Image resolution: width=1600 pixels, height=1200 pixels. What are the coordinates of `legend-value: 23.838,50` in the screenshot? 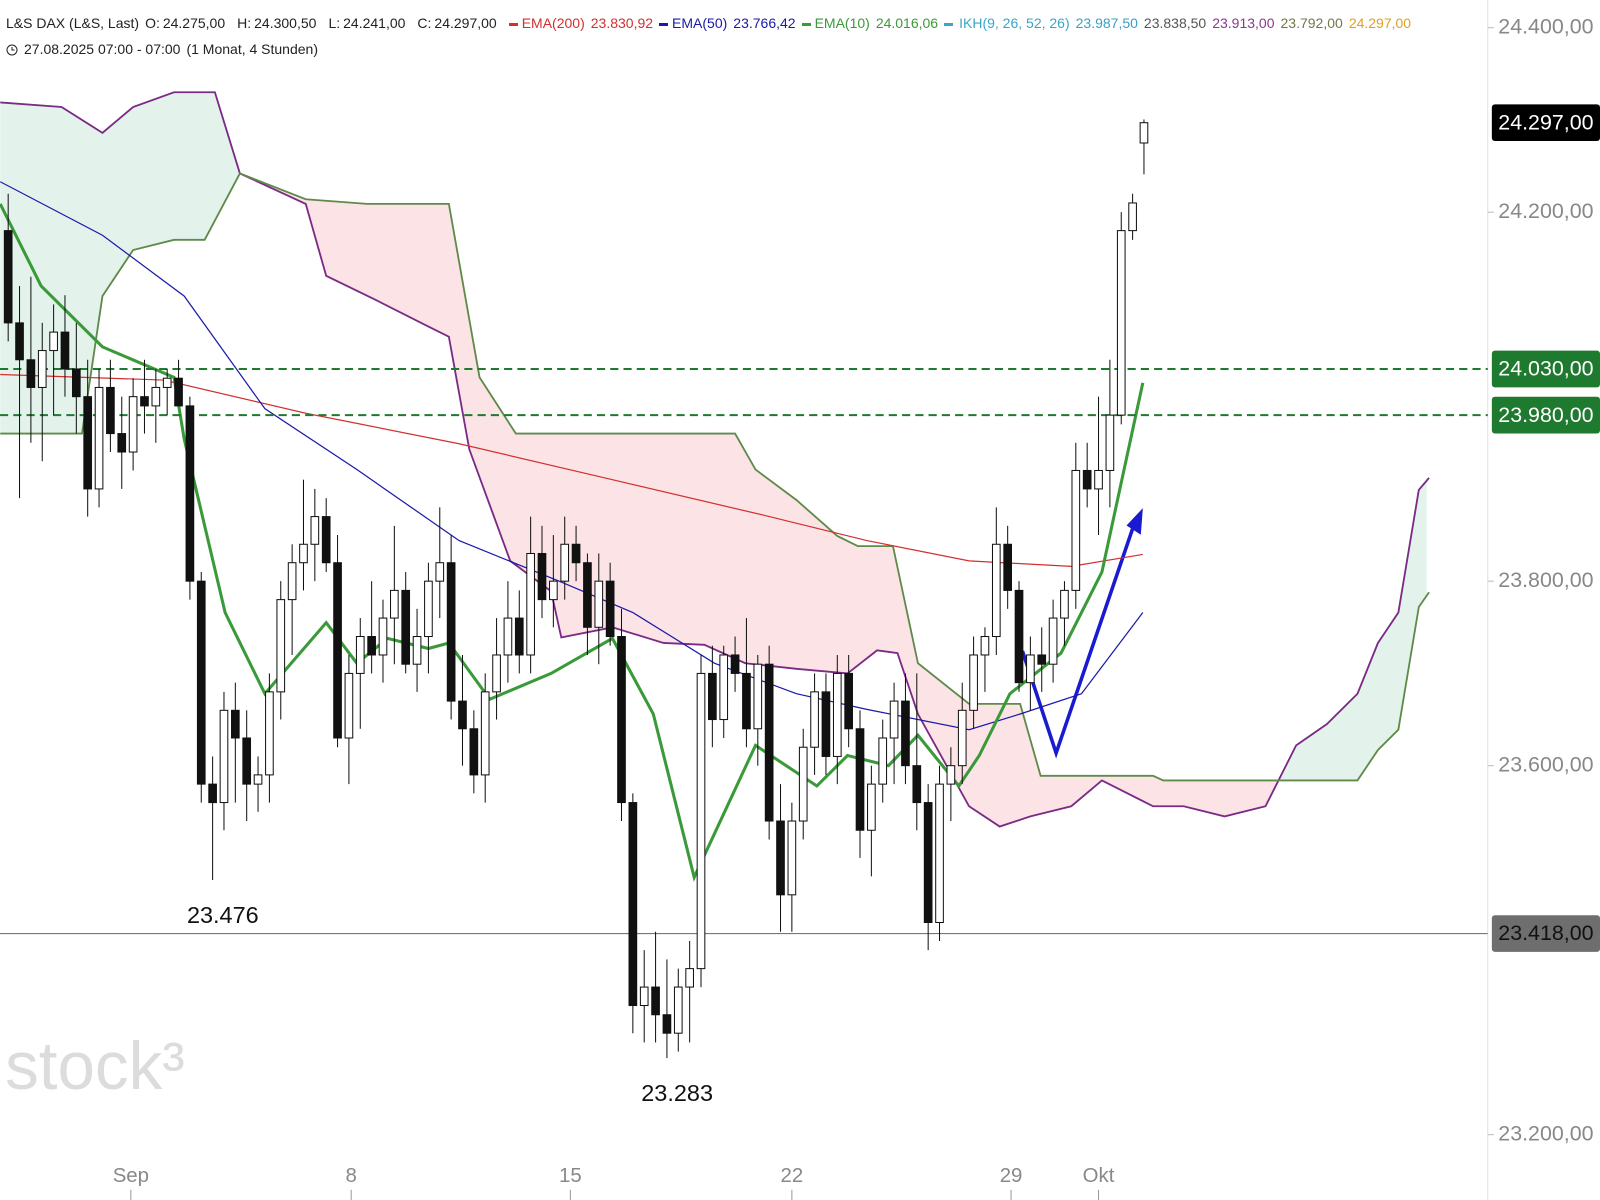 It's located at (1175, 23).